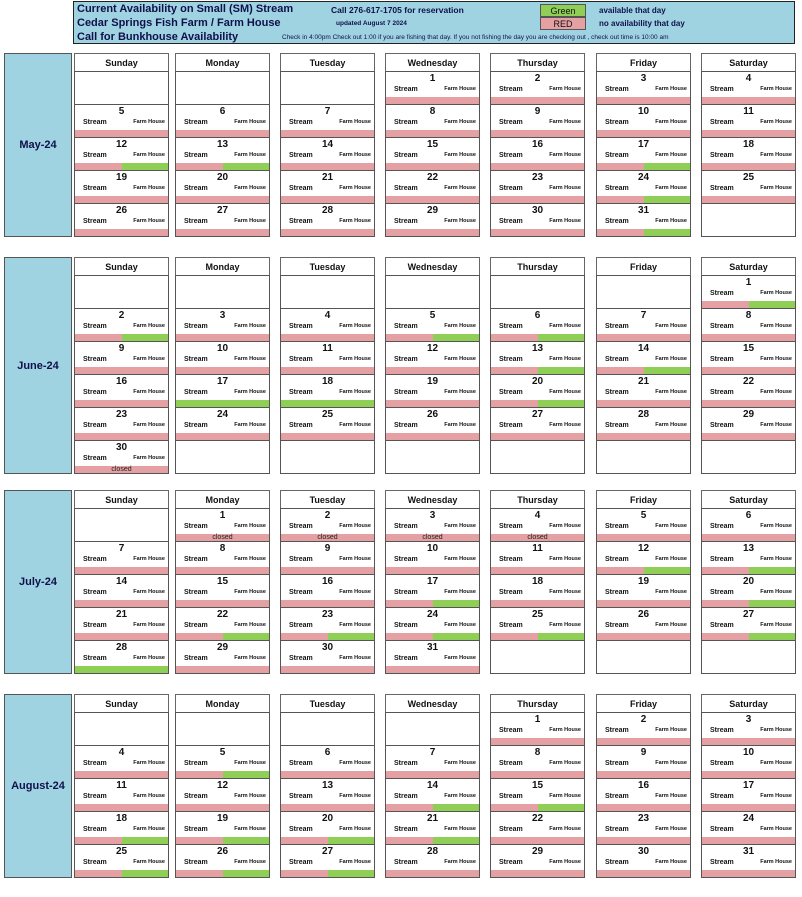 The height and width of the screenshot is (897, 802). I want to click on day-header: Monday, so click(222, 703).